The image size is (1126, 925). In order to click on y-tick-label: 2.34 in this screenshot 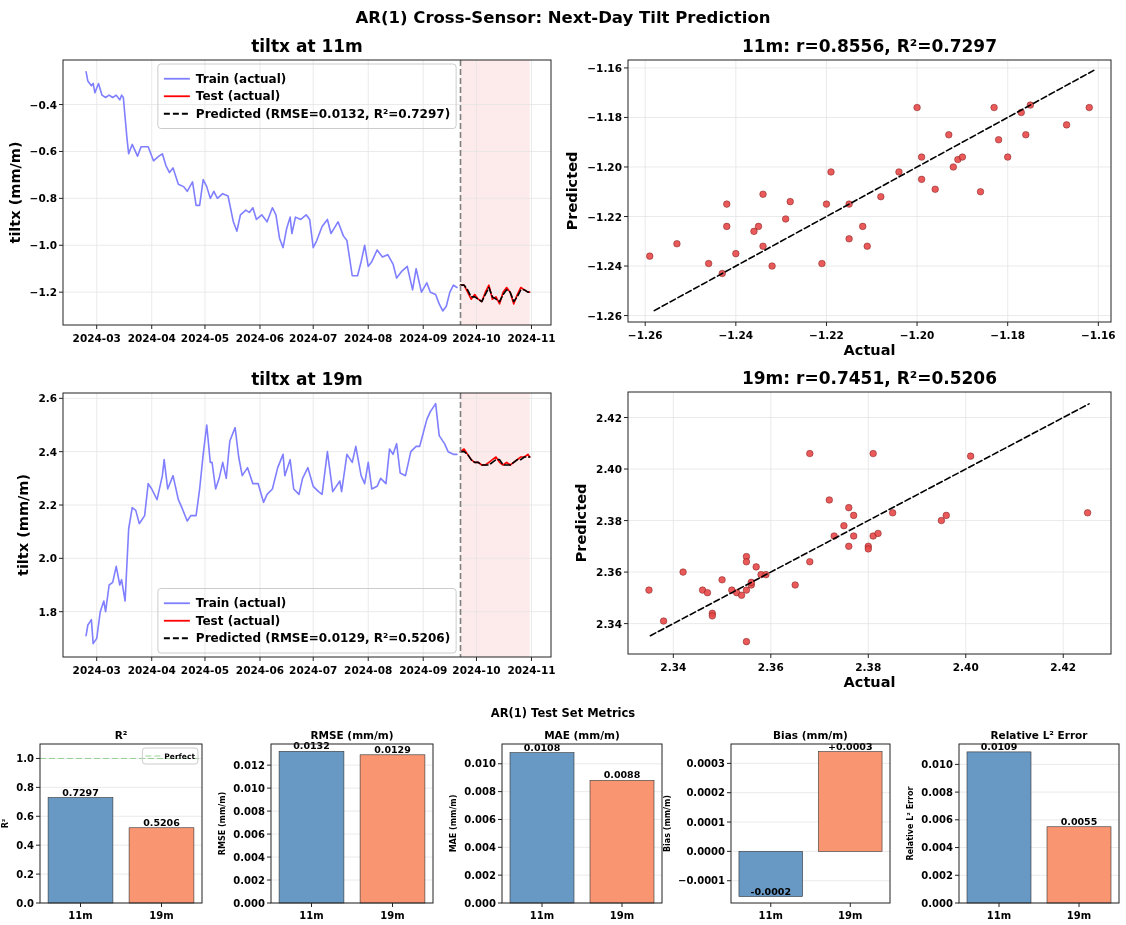, I will do `click(609, 623)`.